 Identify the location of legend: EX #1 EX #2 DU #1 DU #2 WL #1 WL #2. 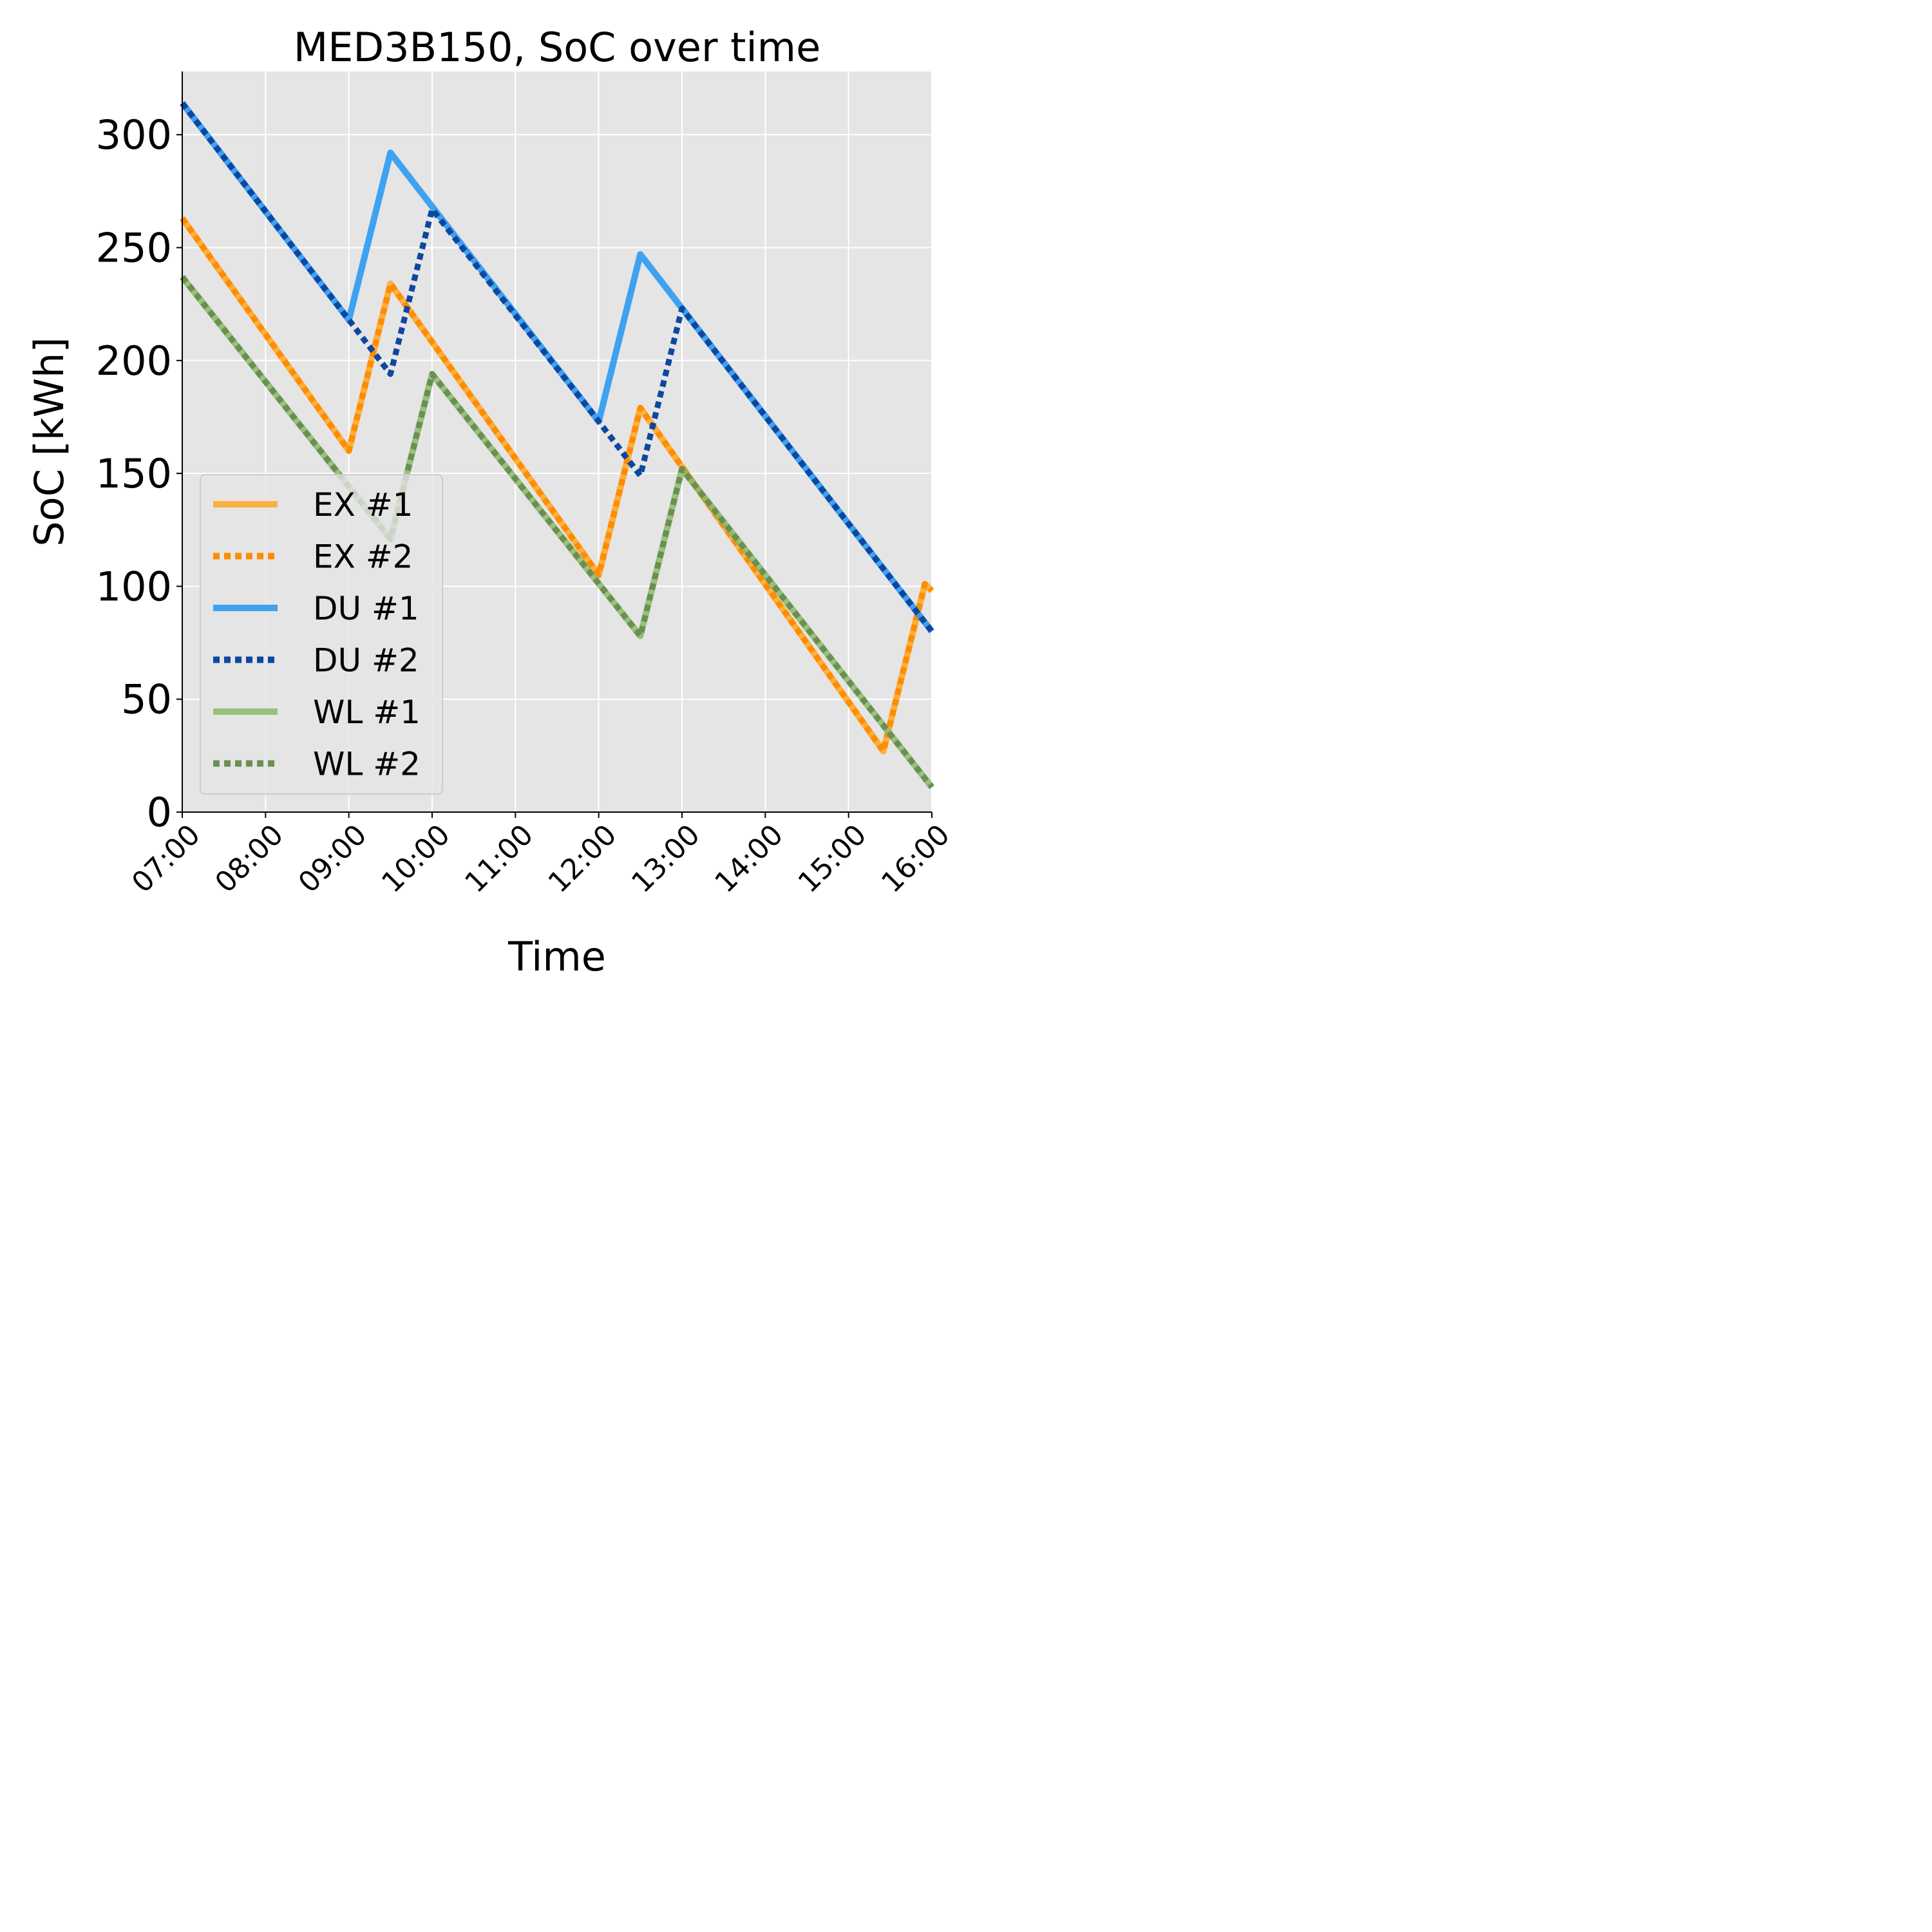
(321, 635).